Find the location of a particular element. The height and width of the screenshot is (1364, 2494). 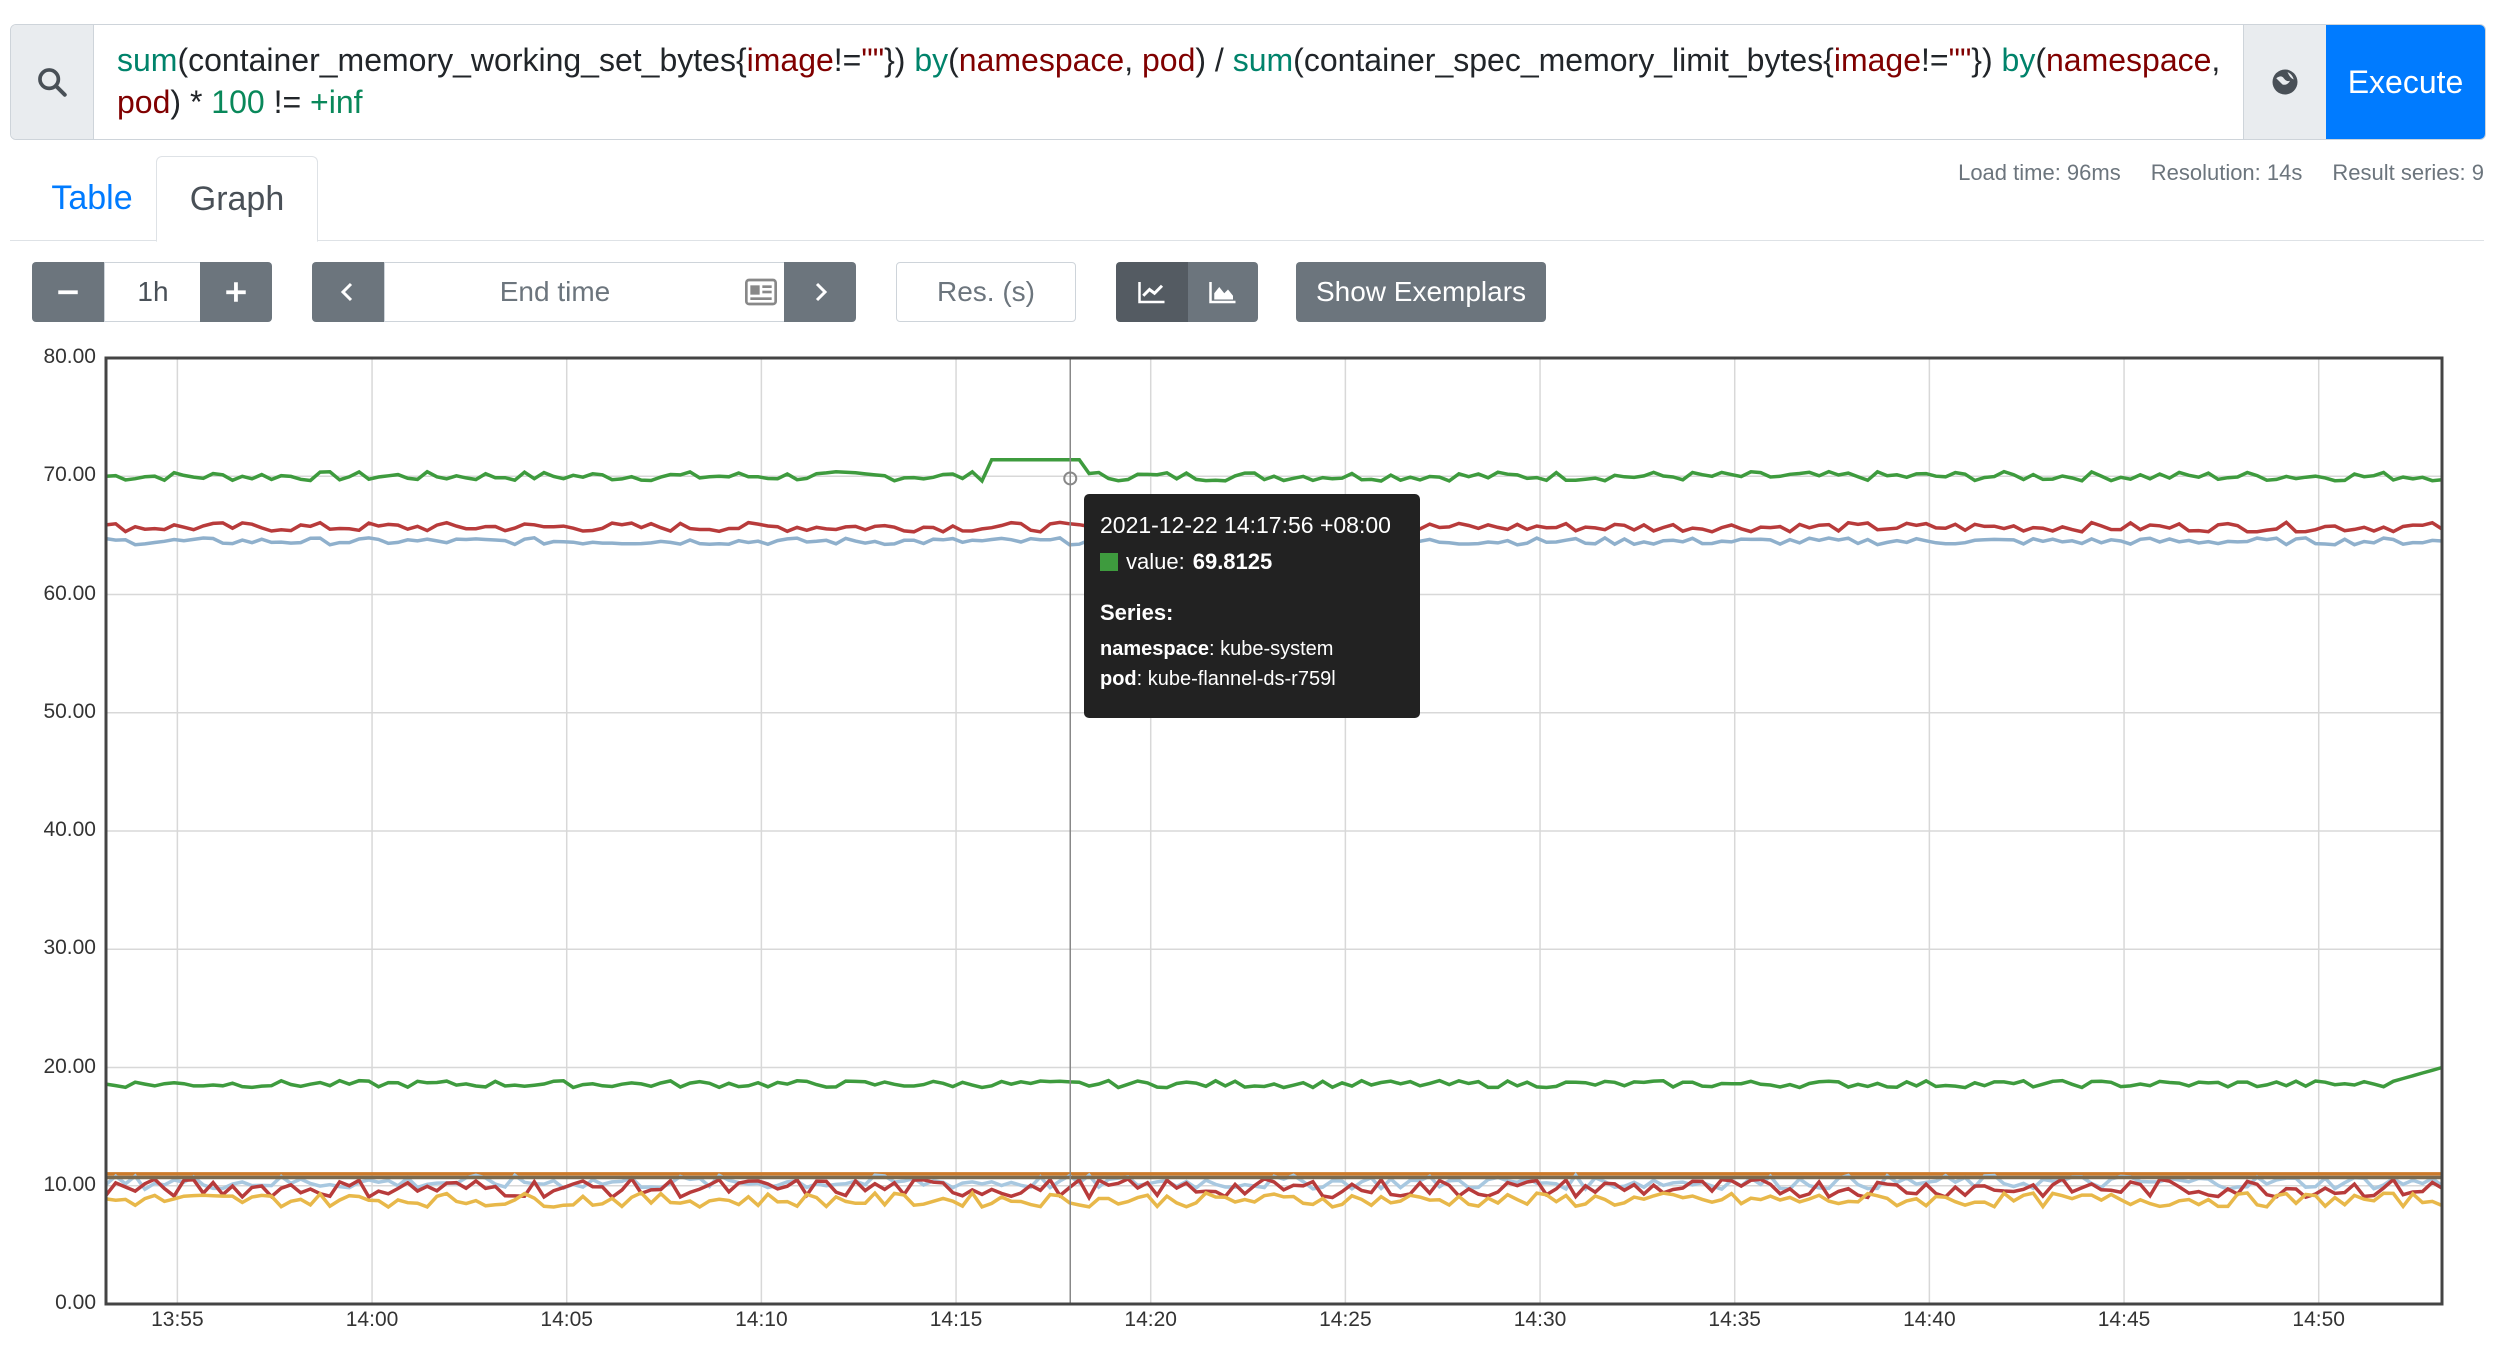

result-series: Result series: 9 is located at coordinates (2408, 172).